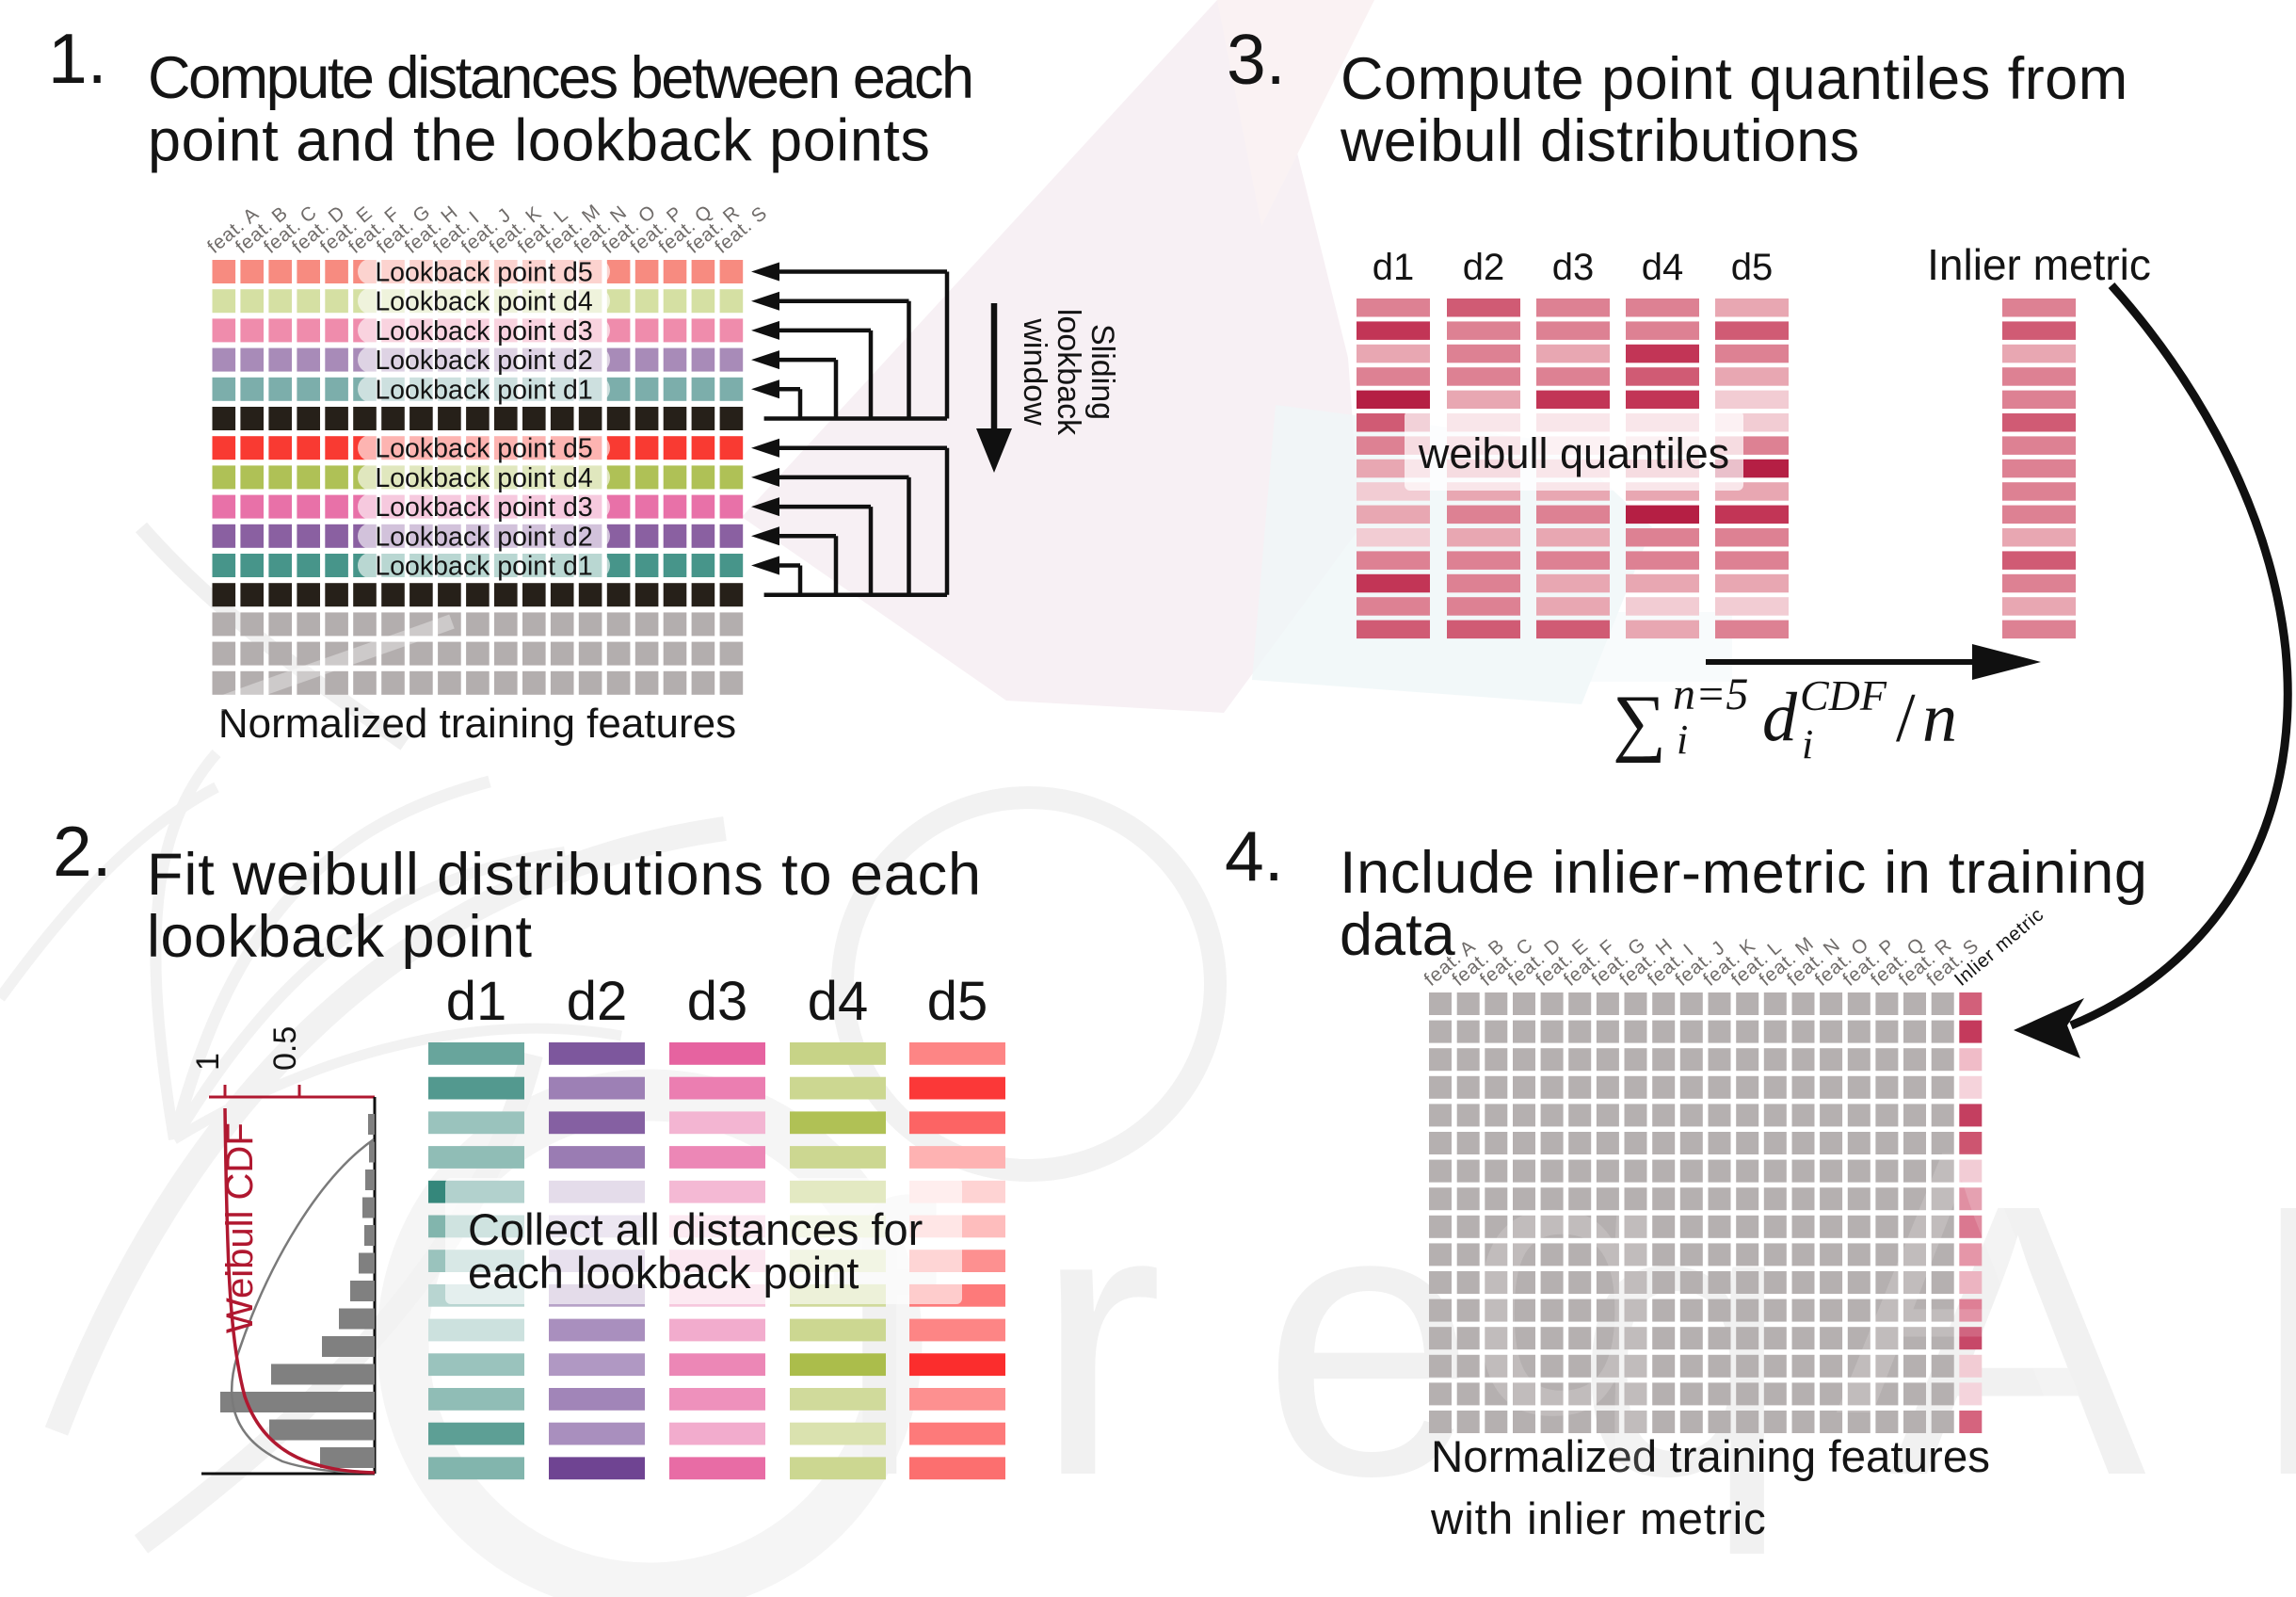 This screenshot has width=2296, height=1597. Describe the element at coordinates (1398, 935) in the screenshot. I see `svg-text: data` at that location.